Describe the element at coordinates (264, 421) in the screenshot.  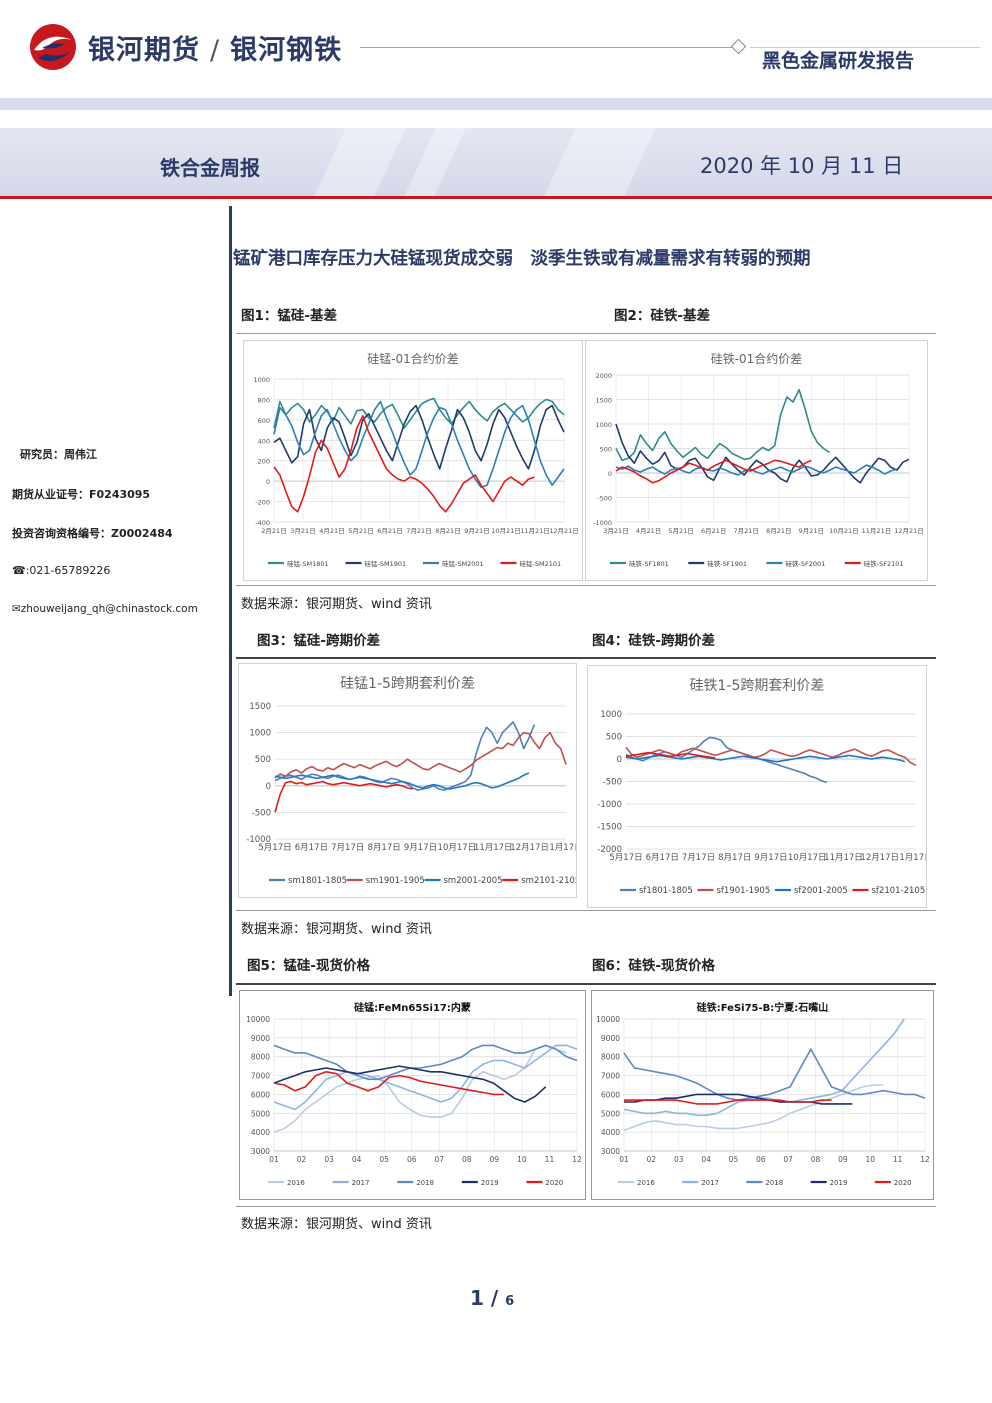
I see `y-tick-label: 600` at that location.